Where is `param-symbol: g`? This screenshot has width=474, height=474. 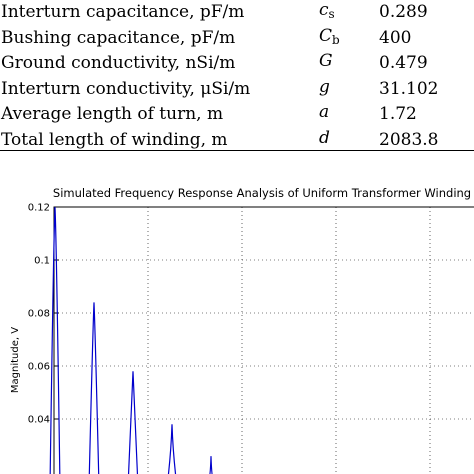
param-symbol: g is located at coordinates (324, 86).